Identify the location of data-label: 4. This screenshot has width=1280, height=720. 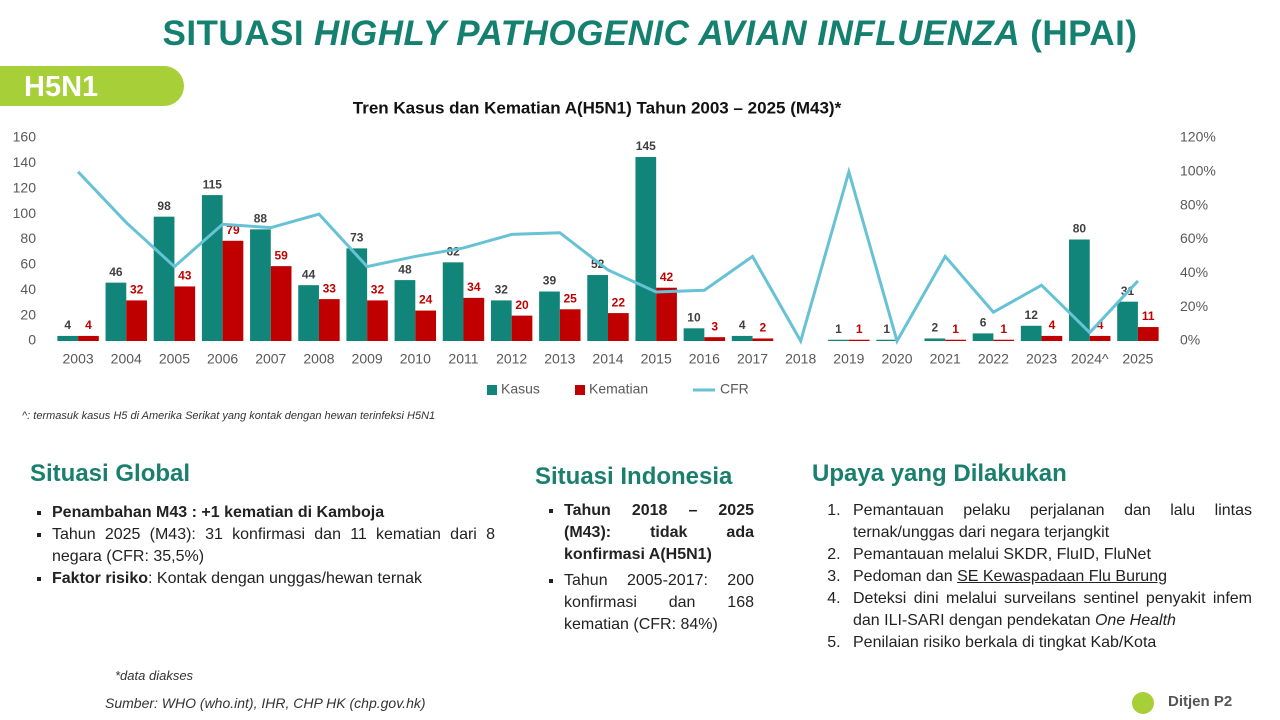
(88, 325).